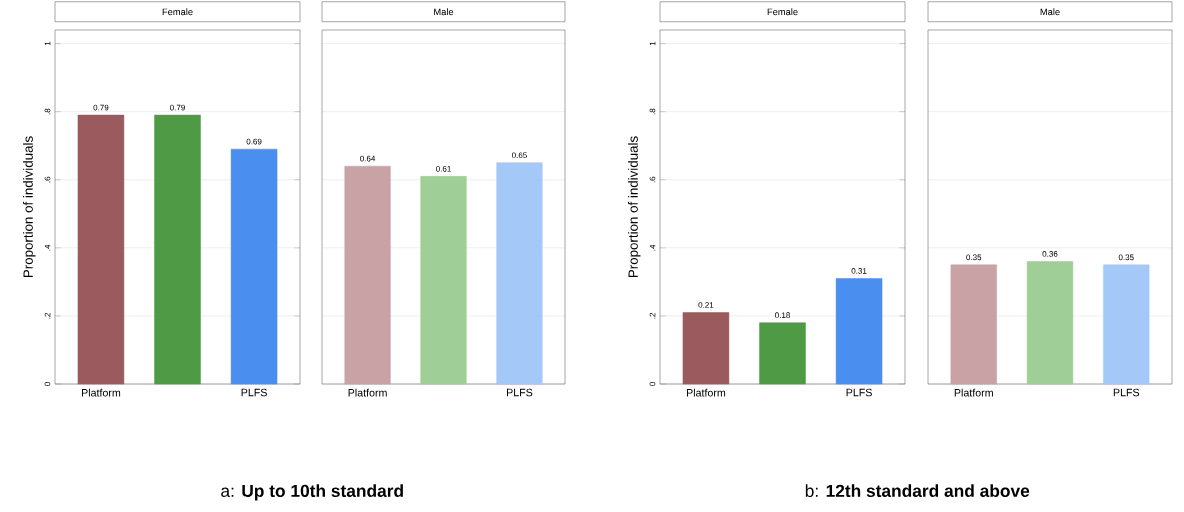 The height and width of the screenshot is (512, 1184). Describe the element at coordinates (312, 492) in the screenshot. I see `text: a: Up to 10th standard` at that location.